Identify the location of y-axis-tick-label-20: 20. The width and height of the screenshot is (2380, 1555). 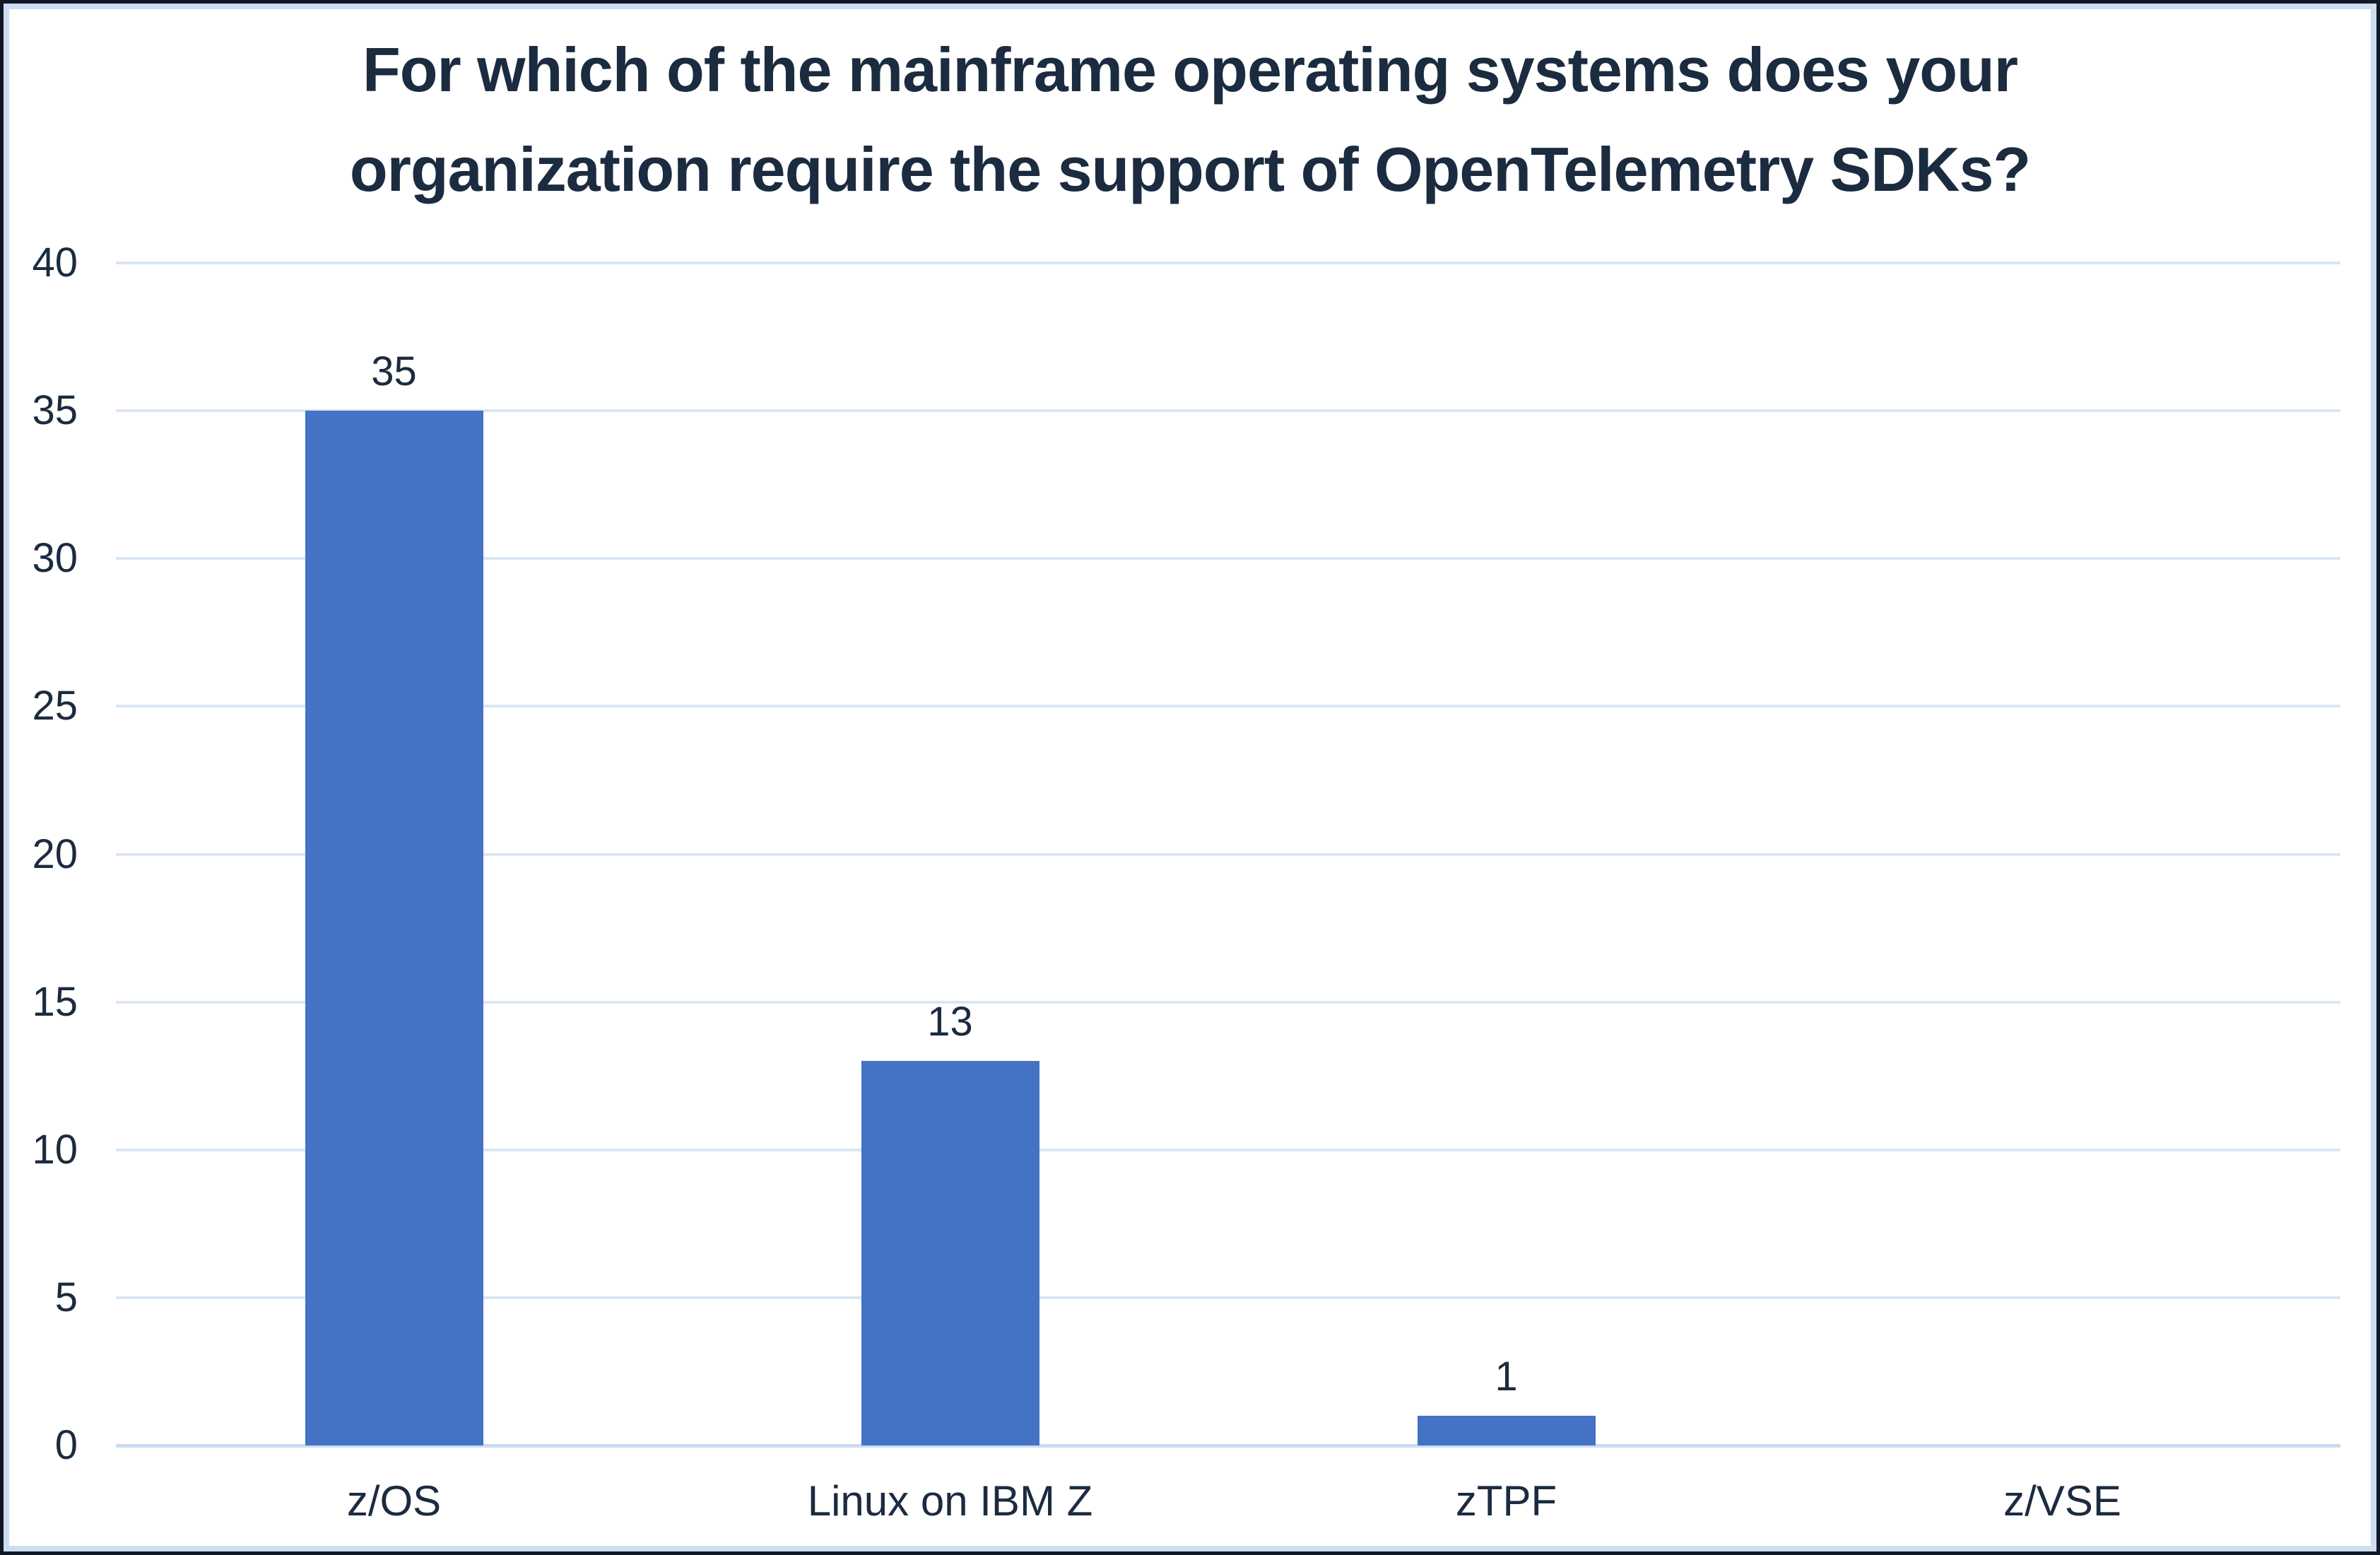
(55, 854).